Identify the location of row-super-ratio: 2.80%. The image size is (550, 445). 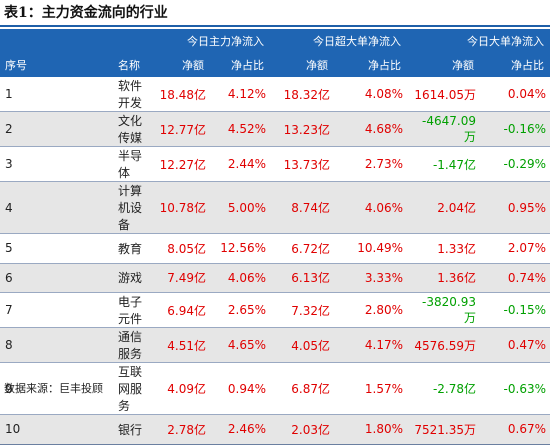
(383, 310).